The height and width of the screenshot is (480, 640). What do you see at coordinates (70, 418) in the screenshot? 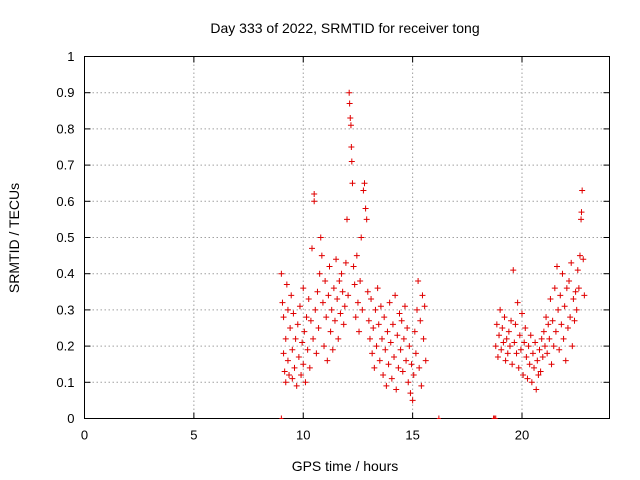
I see `y-tick-label: 0` at bounding box center [70, 418].